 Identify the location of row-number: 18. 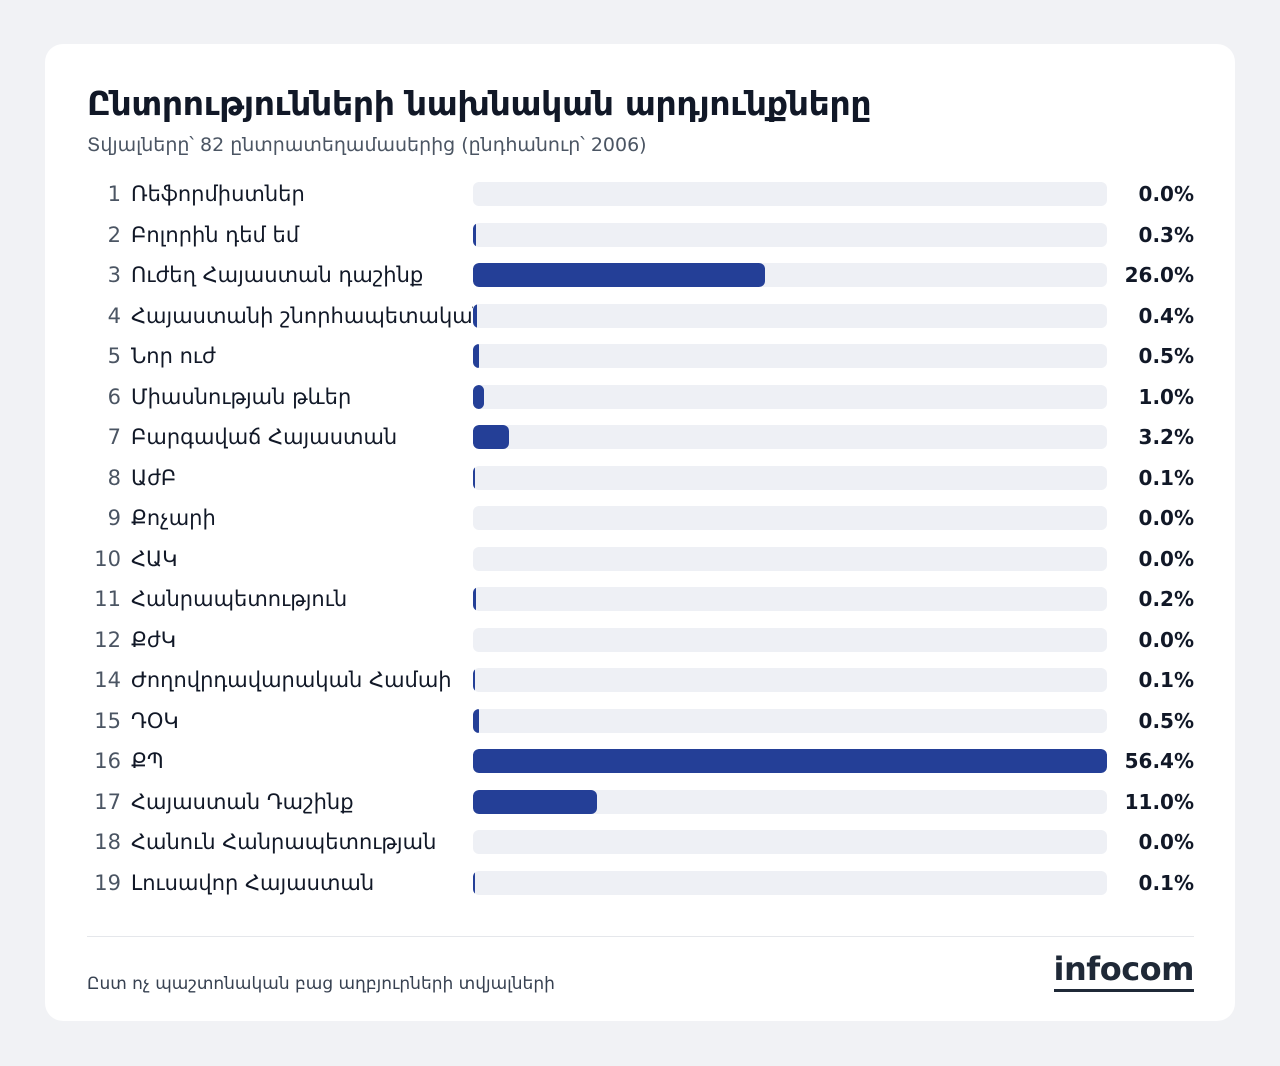
(107, 842).